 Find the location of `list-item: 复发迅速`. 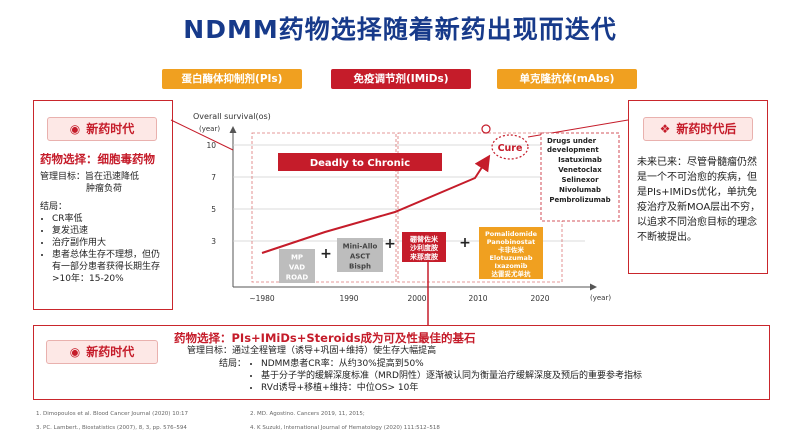

list-item: 复发迅速 is located at coordinates (110, 231).